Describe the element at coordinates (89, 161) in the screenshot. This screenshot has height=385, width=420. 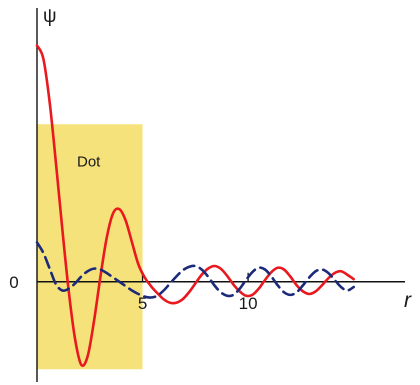
I see `region-label: Dot` at that location.